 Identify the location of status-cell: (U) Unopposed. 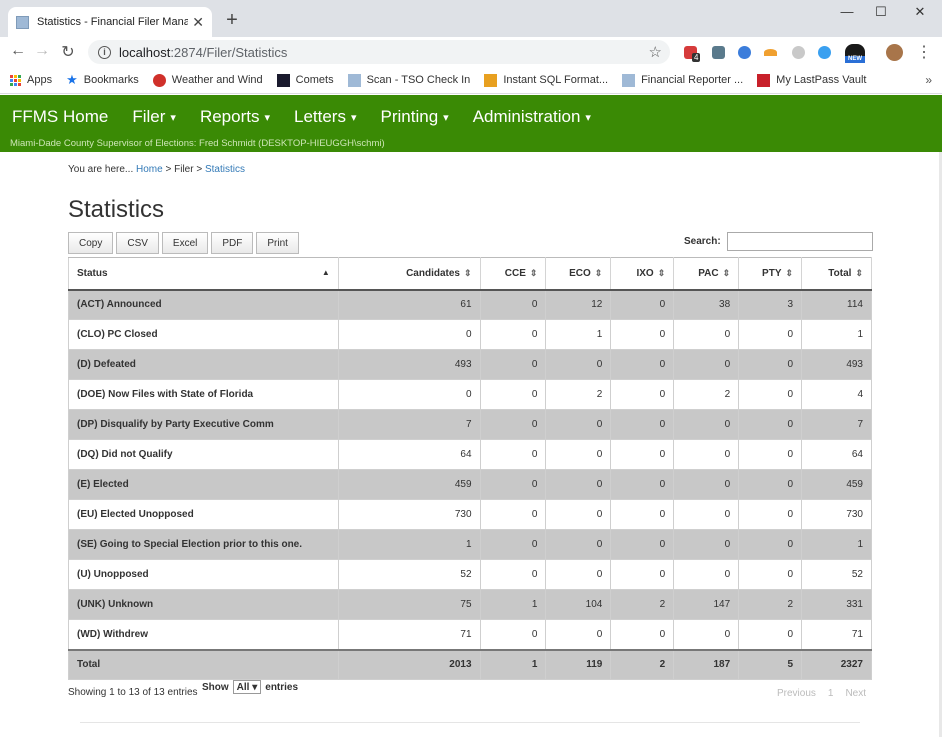
(203, 574).